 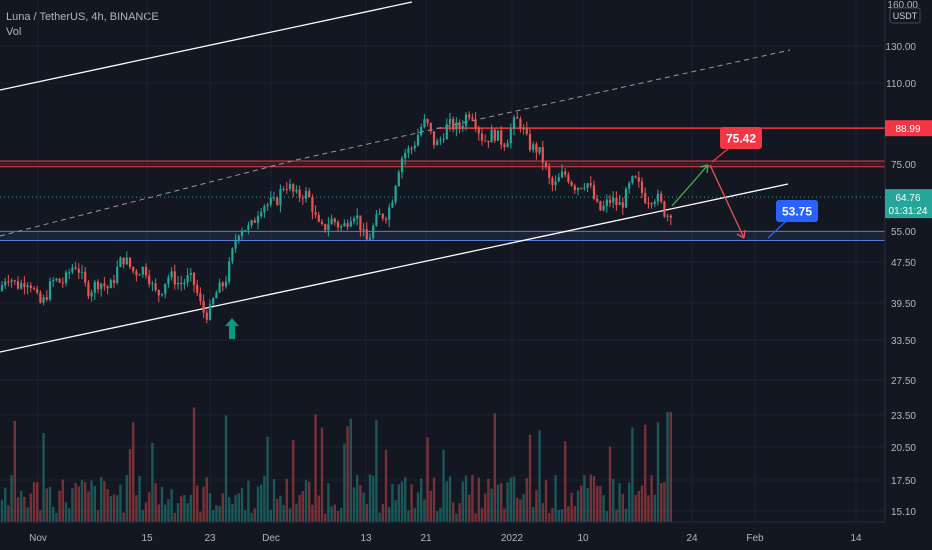 What do you see at coordinates (147, 538) in the screenshot?
I see `time-tick-label: 15` at bounding box center [147, 538].